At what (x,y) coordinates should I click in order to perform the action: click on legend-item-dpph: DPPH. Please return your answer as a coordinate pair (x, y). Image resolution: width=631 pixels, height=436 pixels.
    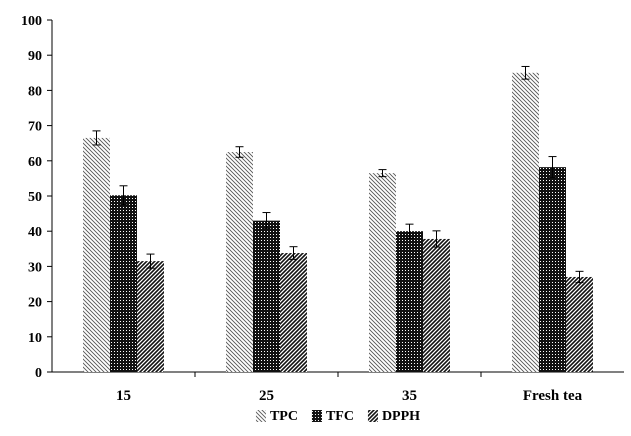
    Looking at the image, I should click on (393, 416).